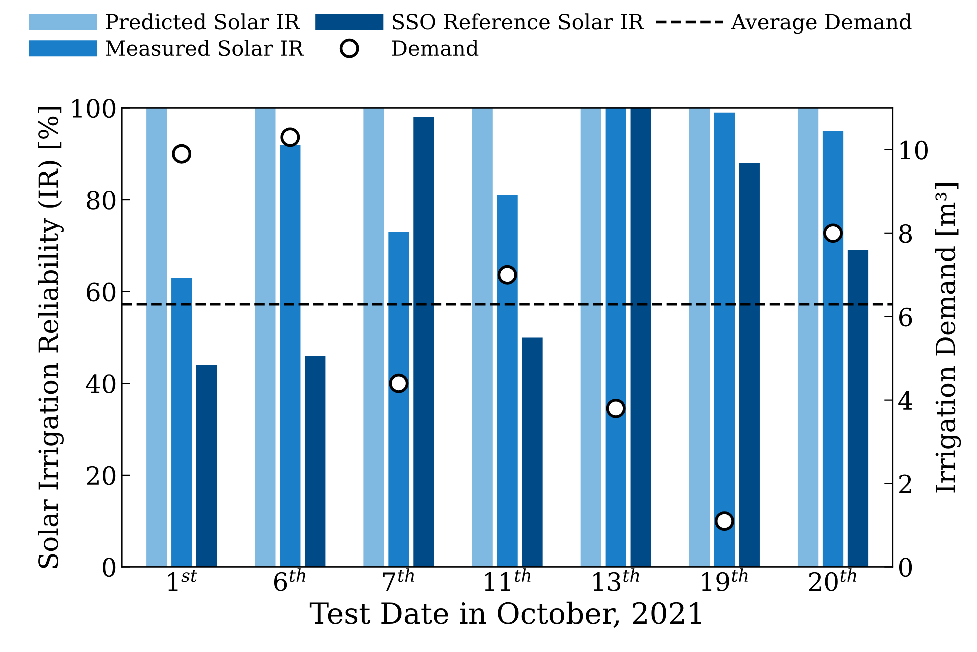  I want to click on x-tick-label: 1$^{st}$, so click(183, 581).